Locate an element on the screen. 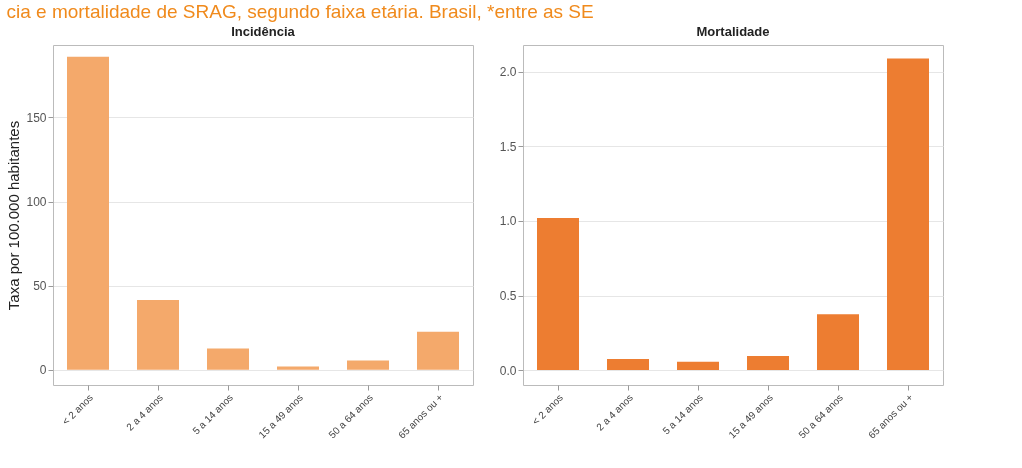 The image size is (1022, 468). chart-title: Incidência is located at coordinates (263, 31).